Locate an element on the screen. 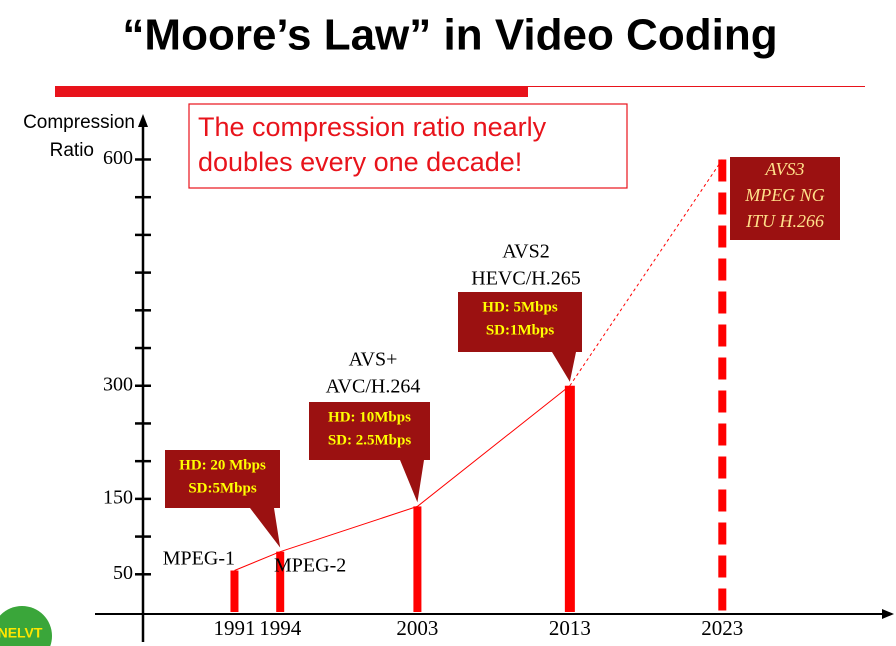 This screenshot has width=896, height=646. x-tick-label: 1991 is located at coordinates (234, 628).